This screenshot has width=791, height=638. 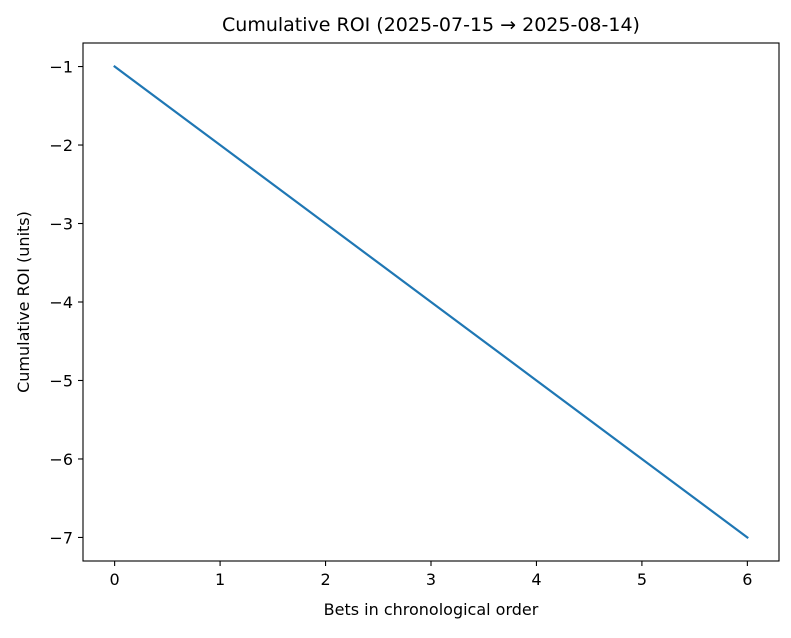 What do you see at coordinates (23, 302) in the screenshot?
I see `y-axis-label: Cumulative ROI (units)` at bounding box center [23, 302].